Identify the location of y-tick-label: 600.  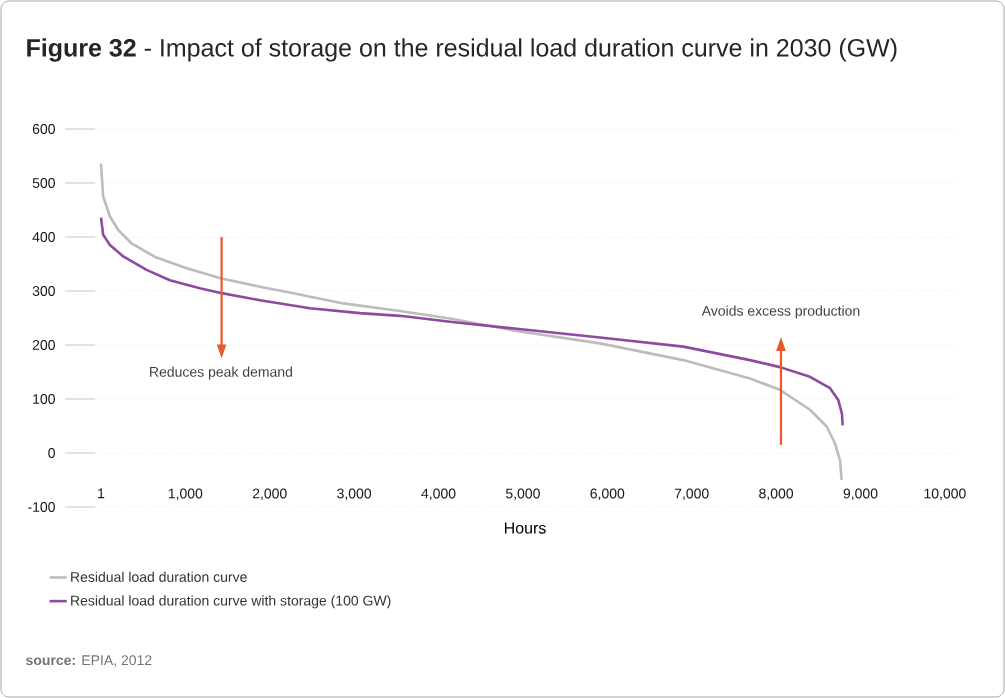
(43, 129).